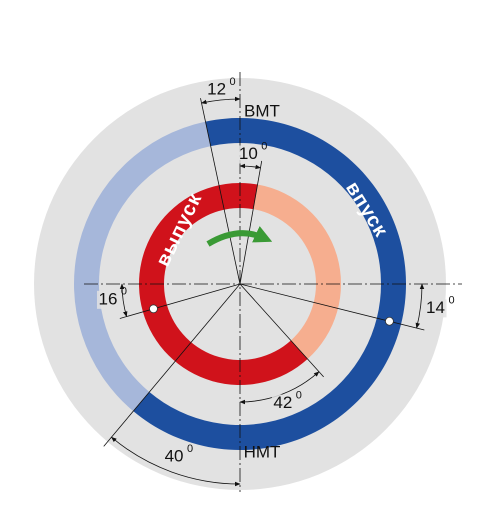  I want to click on angle-label: 42, so click(282, 402).